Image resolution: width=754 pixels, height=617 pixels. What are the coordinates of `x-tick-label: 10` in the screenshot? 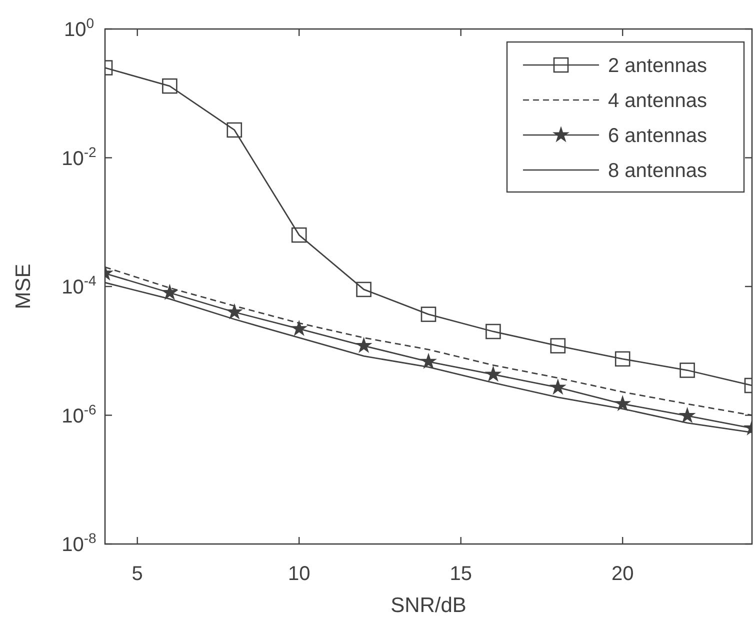 It's located at (299, 574).